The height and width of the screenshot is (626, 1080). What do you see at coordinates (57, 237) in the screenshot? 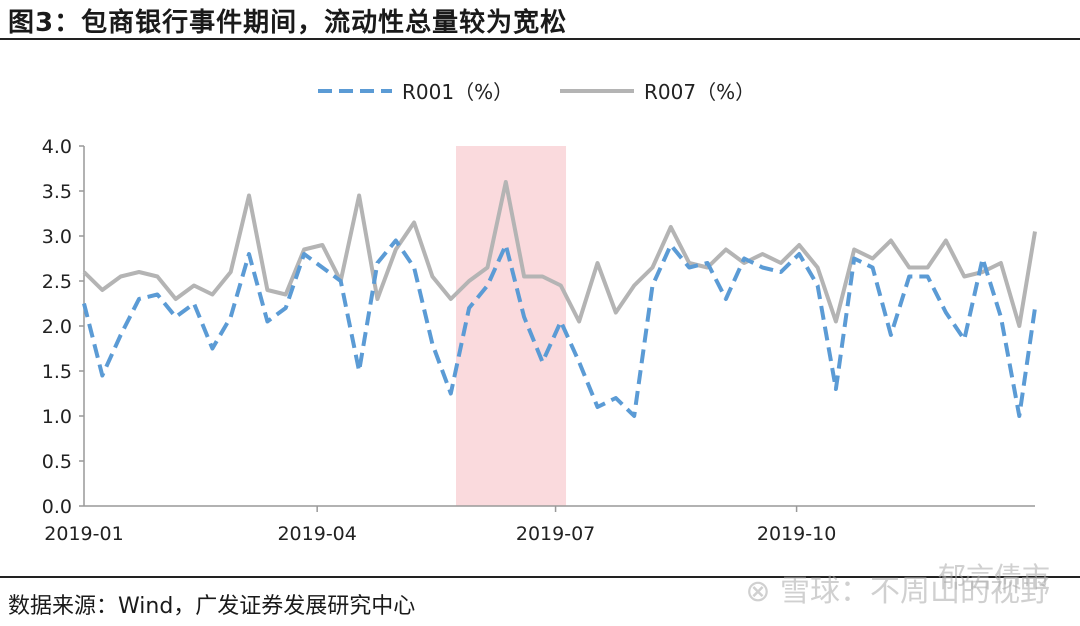
I see `y-tick-label: 3.0` at bounding box center [57, 237].